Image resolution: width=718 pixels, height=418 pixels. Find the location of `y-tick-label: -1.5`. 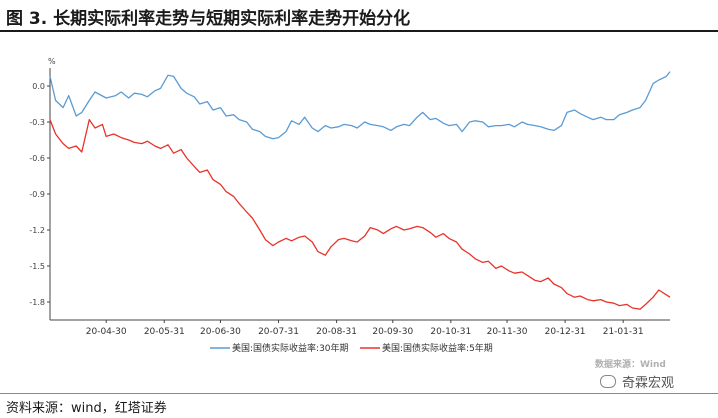

y-tick-label: -1.5 is located at coordinates (37, 266).